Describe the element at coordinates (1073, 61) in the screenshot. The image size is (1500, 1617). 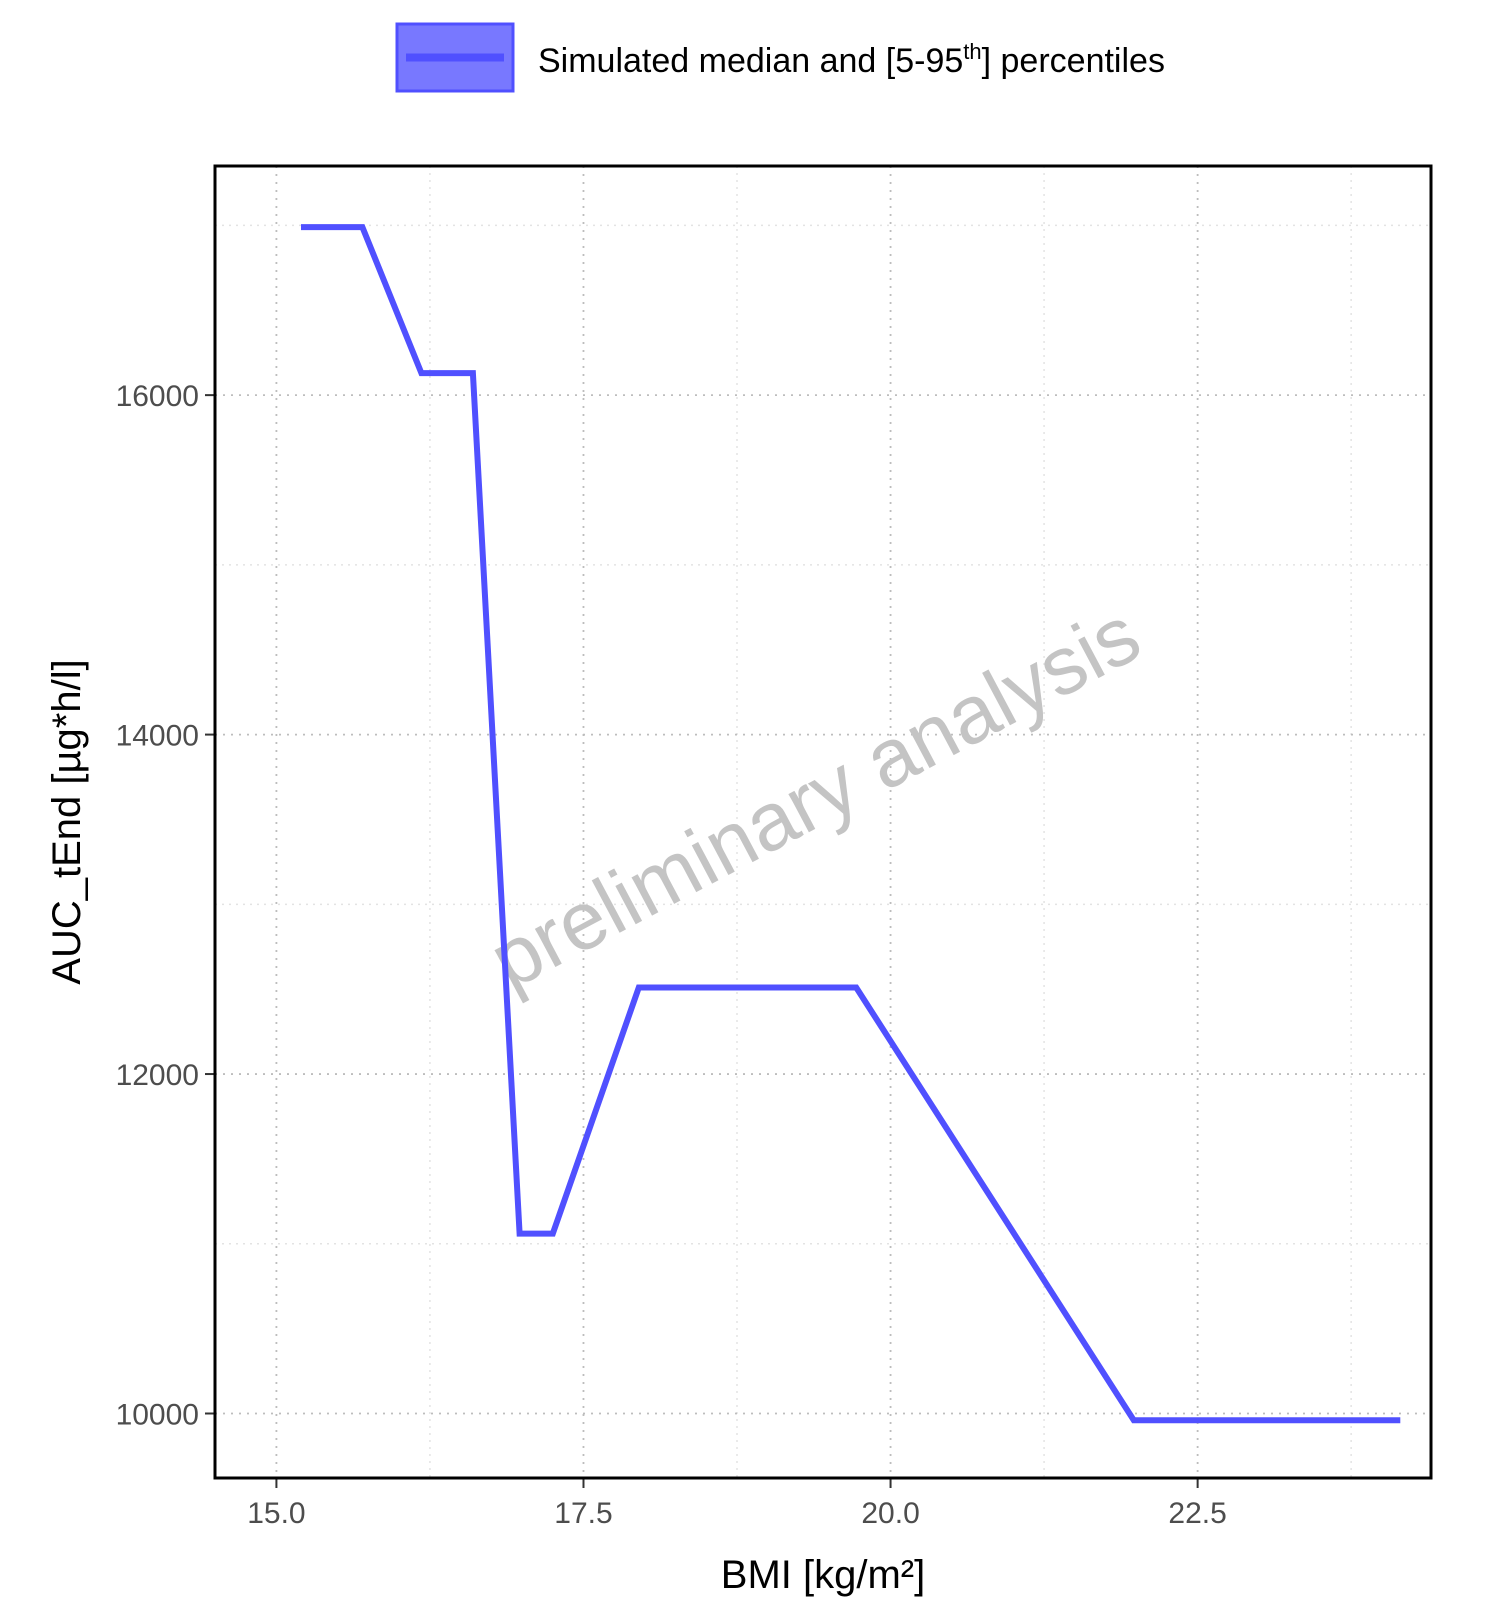
I see `legend-label-suffix: ] percentiles` at that location.